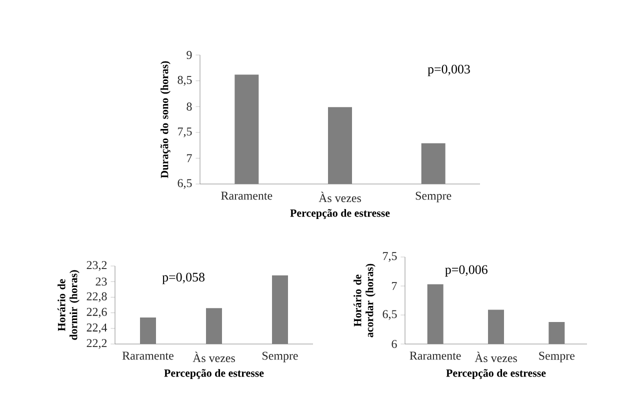 The width and height of the screenshot is (636, 404). Describe the element at coordinates (394, 344) in the screenshot. I see `y-tick-label: 6` at that location.